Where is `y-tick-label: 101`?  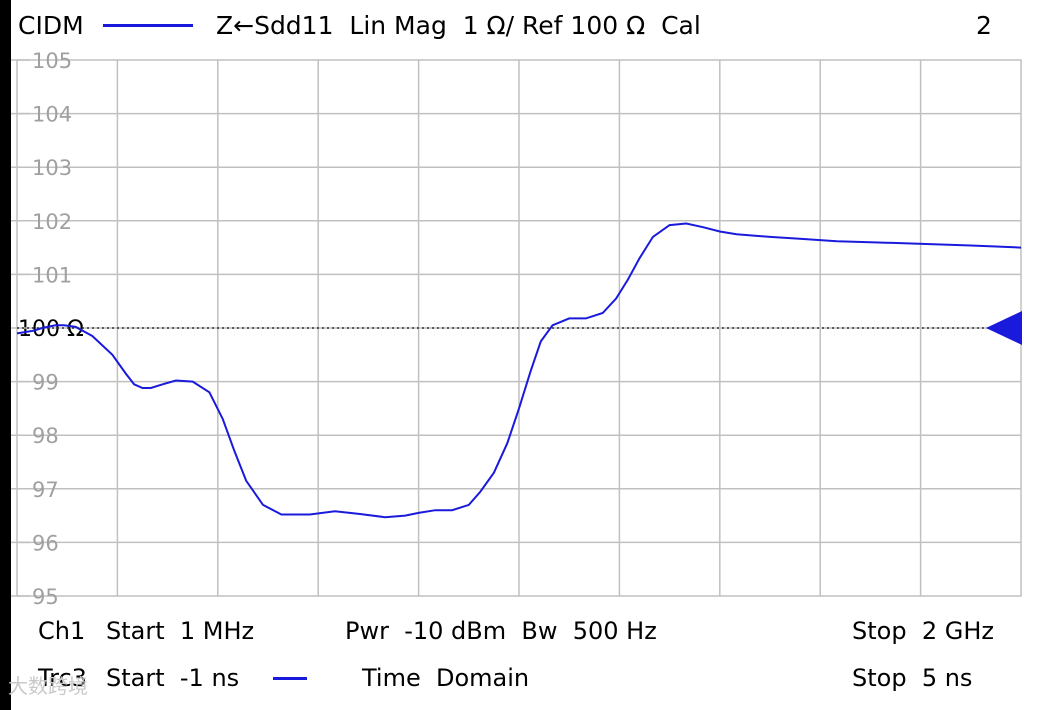 y-tick-label: 101 is located at coordinates (52, 275).